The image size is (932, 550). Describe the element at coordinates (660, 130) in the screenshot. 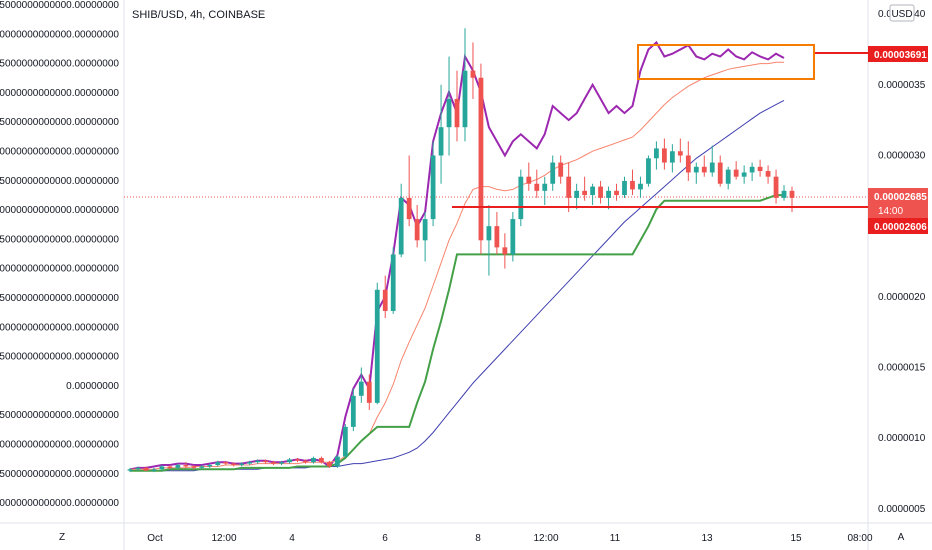

I see `horizontal-lines` at that location.